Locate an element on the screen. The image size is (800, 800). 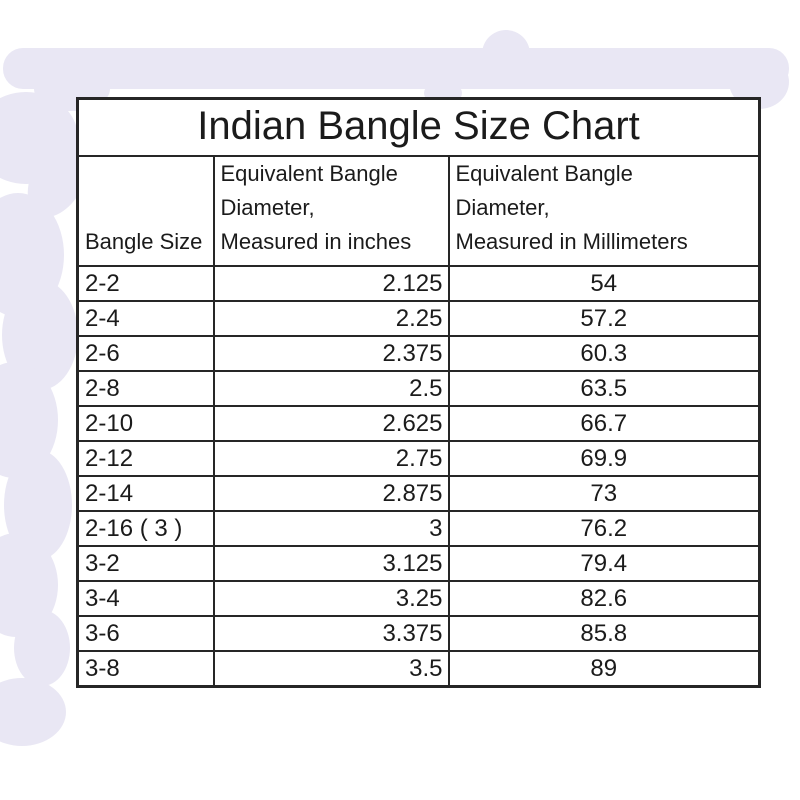
cell-bangle-size: 3-2 is located at coordinates (145, 563).